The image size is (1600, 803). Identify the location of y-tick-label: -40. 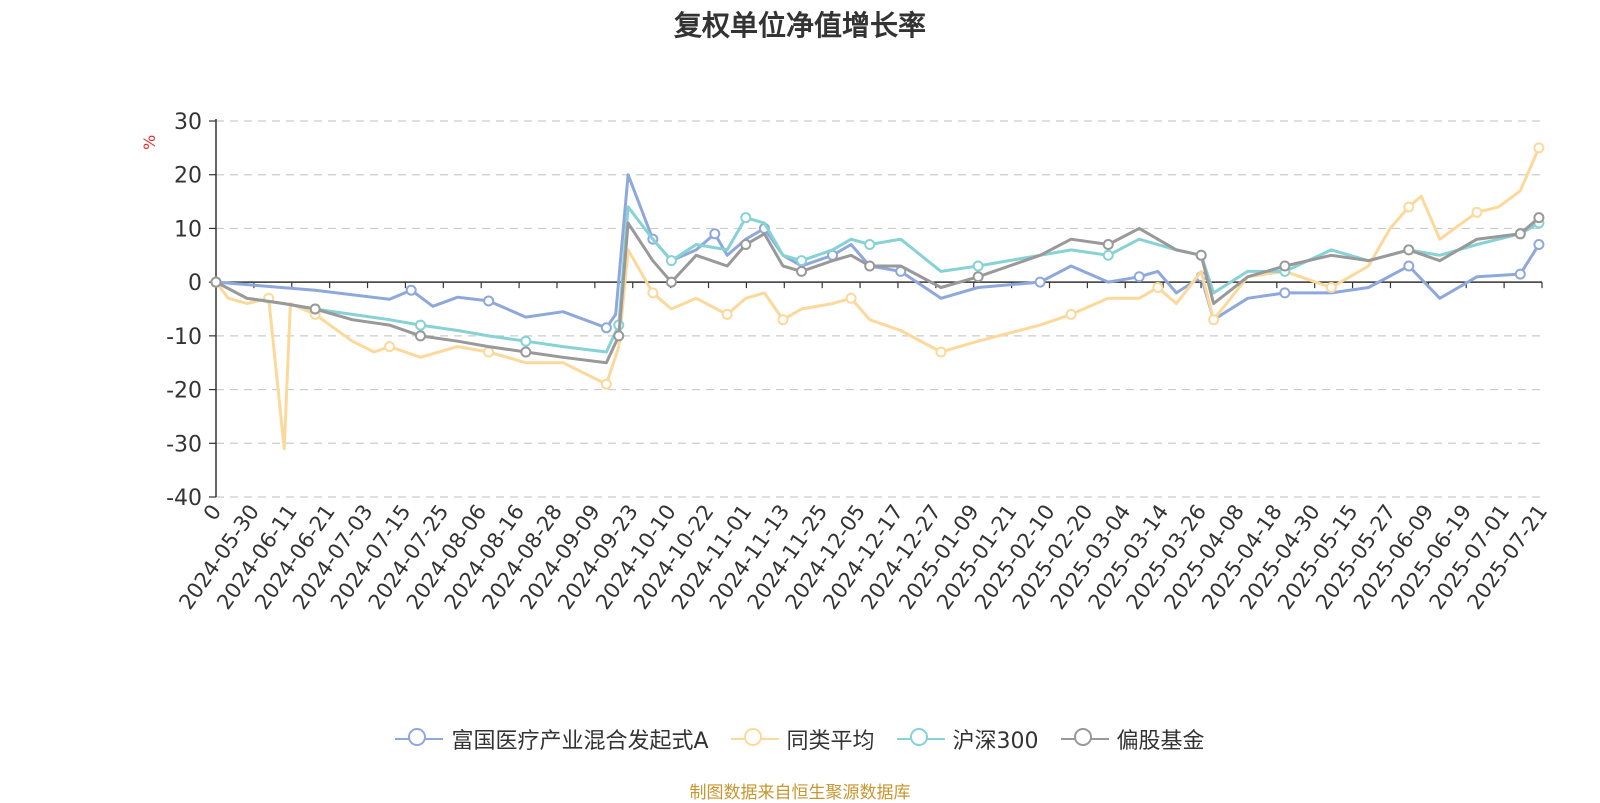
(184, 498).